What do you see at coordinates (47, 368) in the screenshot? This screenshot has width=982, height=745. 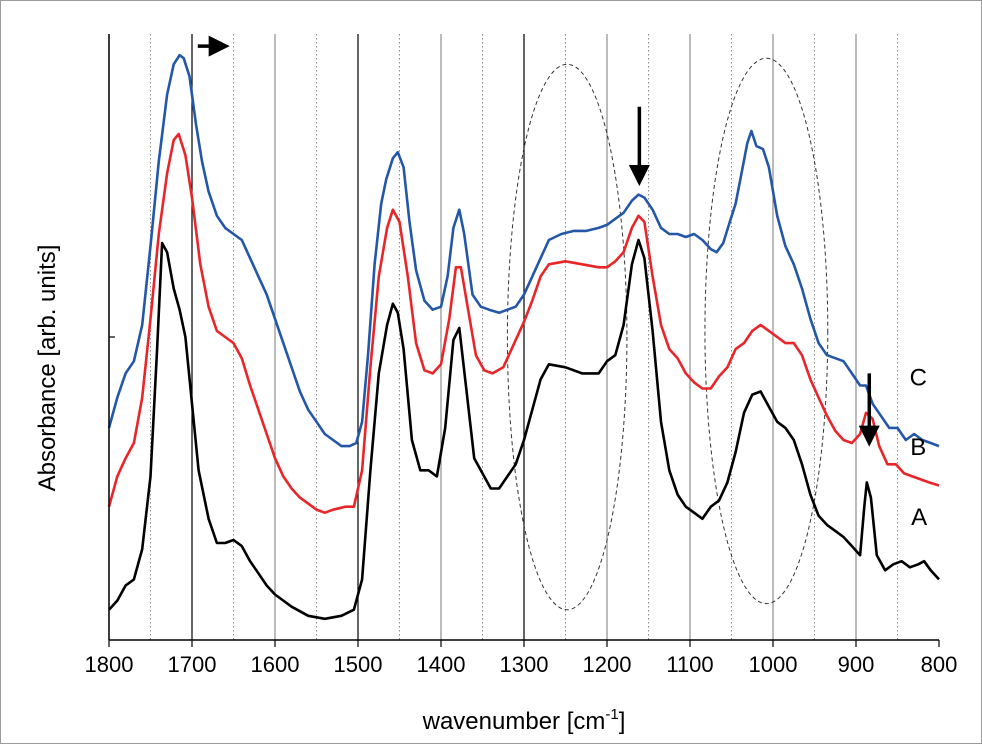 I see `y-axis-title: Absorbance [arb. units]` at bounding box center [47, 368].